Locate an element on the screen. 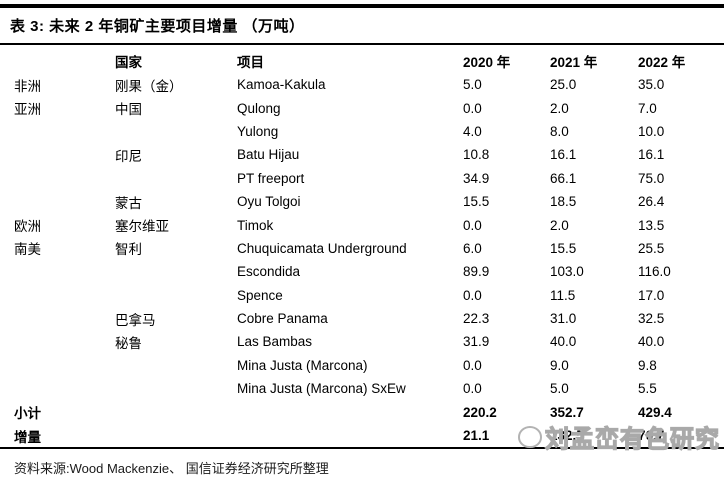  subtotal-row: 小计 220.2 352.7 429.4 is located at coordinates (369, 411).